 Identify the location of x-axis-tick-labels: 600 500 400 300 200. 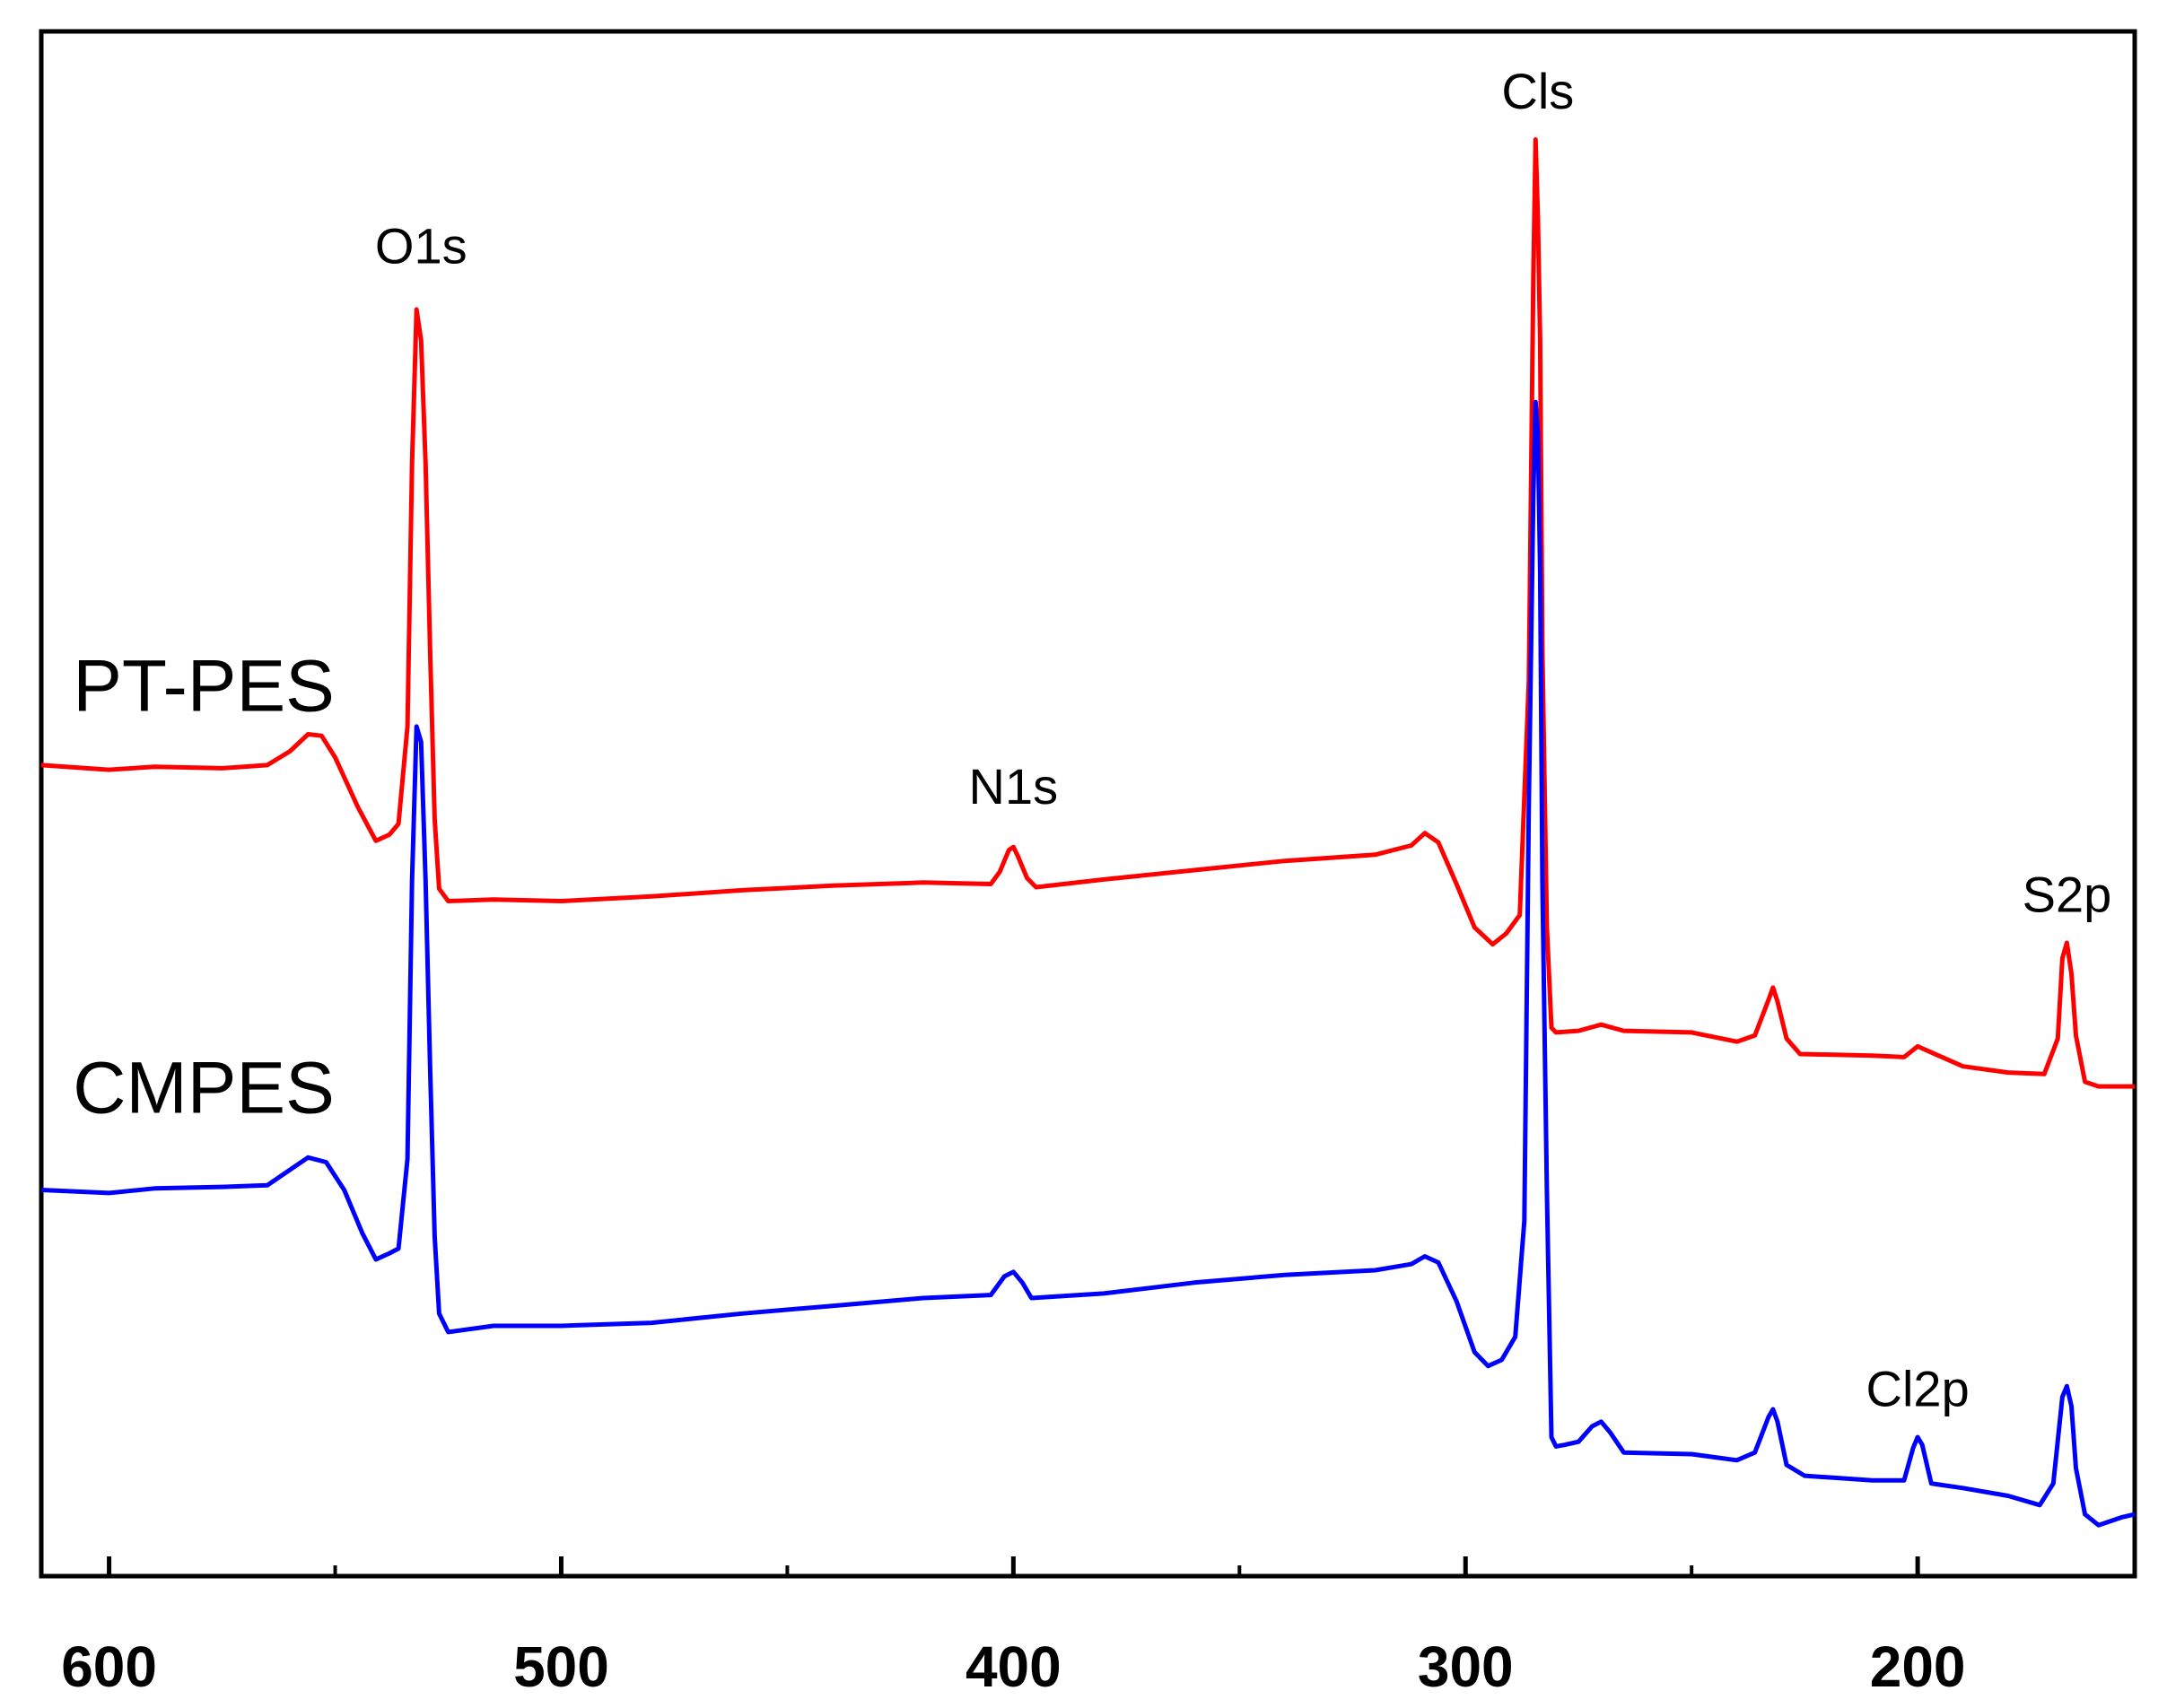
(1013, 1666).